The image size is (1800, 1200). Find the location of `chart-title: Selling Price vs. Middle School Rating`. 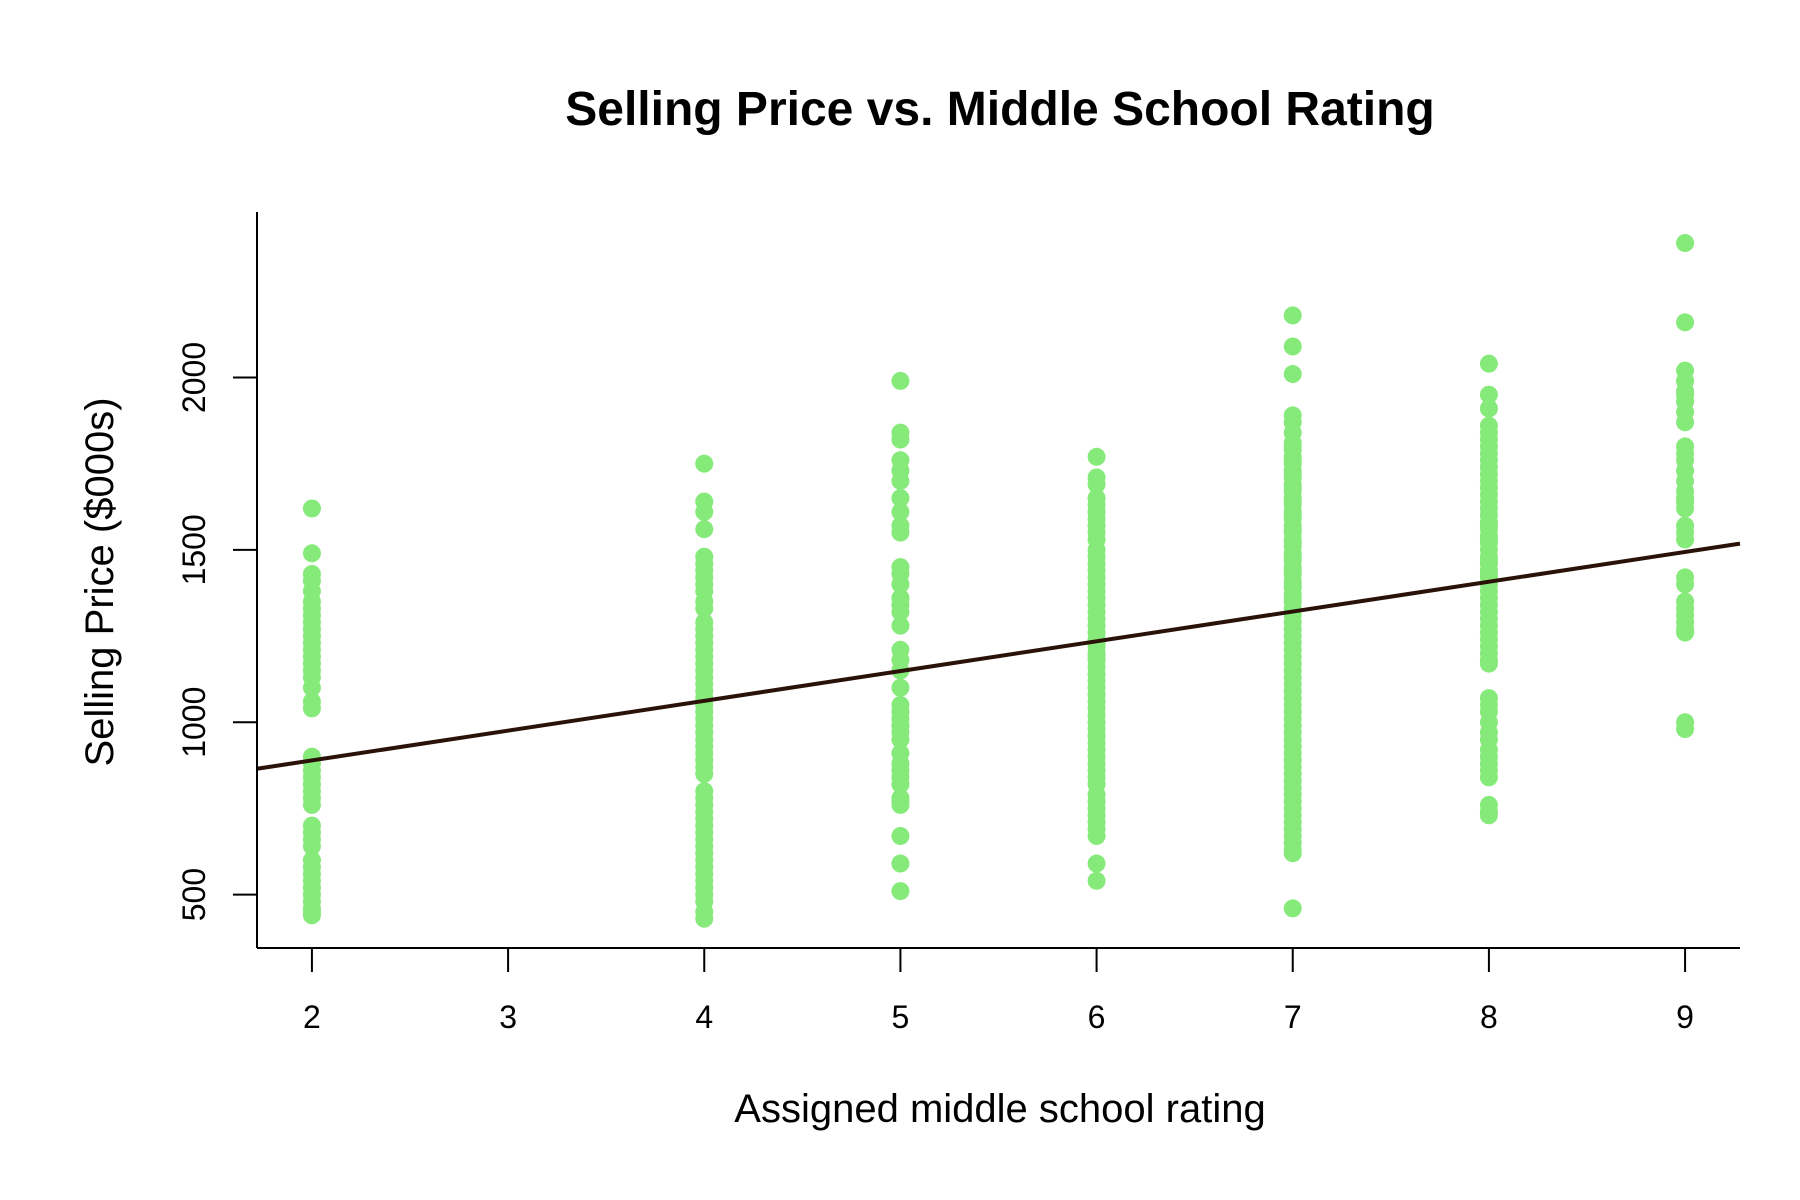

chart-title: Selling Price vs. Middle School Rating is located at coordinates (1000, 109).